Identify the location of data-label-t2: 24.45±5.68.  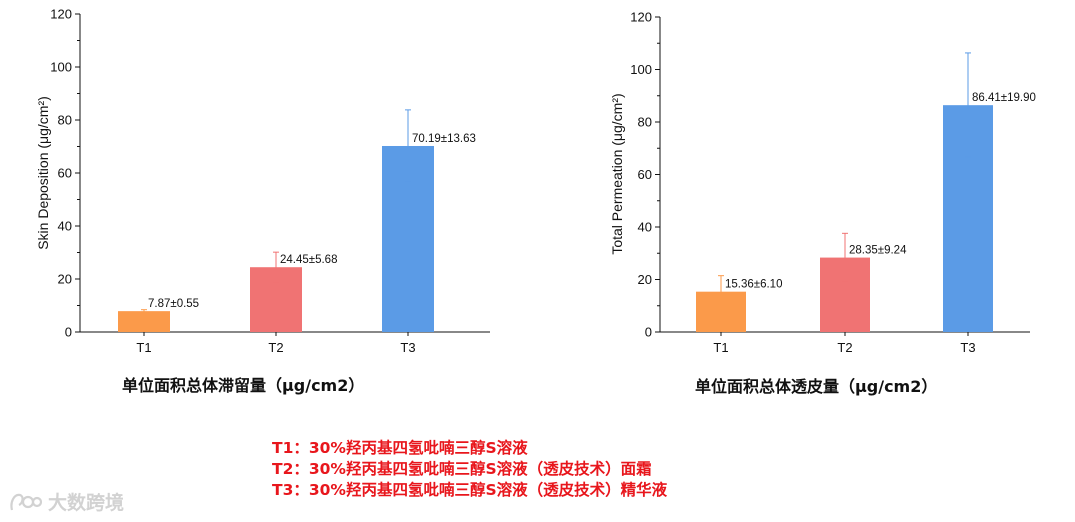
(308, 260).